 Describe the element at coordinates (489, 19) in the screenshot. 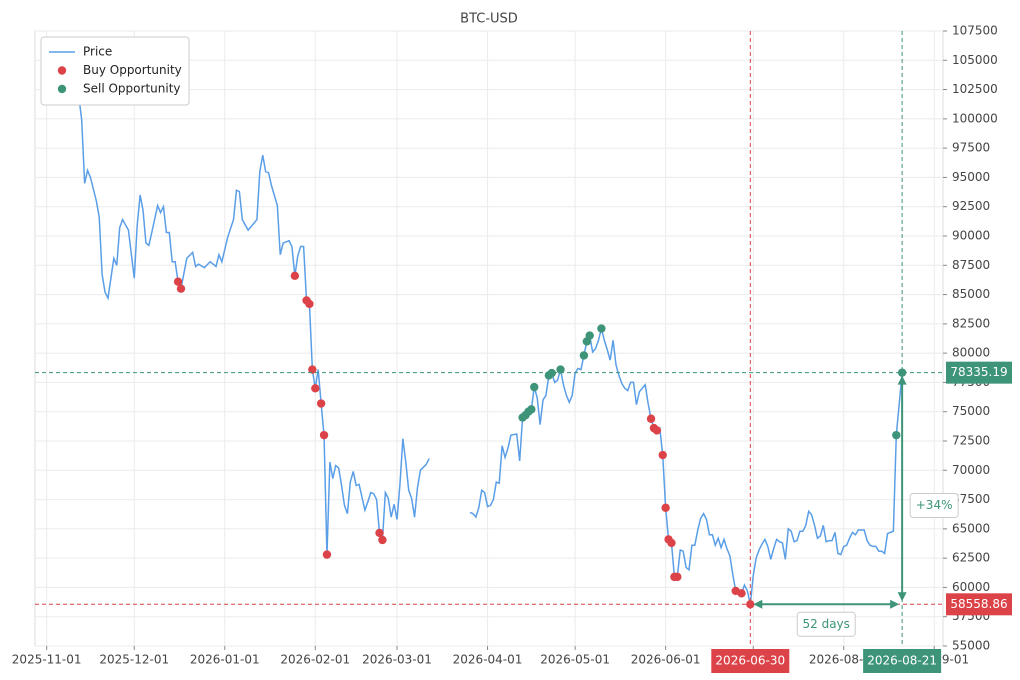

I see `chart-title: BTC-USD` at that location.